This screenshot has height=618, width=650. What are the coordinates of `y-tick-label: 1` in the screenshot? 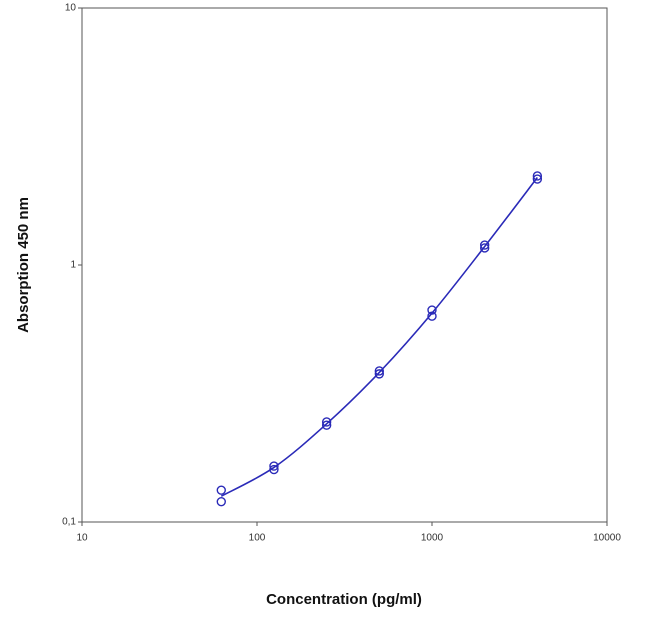 It's located at (73, 265).